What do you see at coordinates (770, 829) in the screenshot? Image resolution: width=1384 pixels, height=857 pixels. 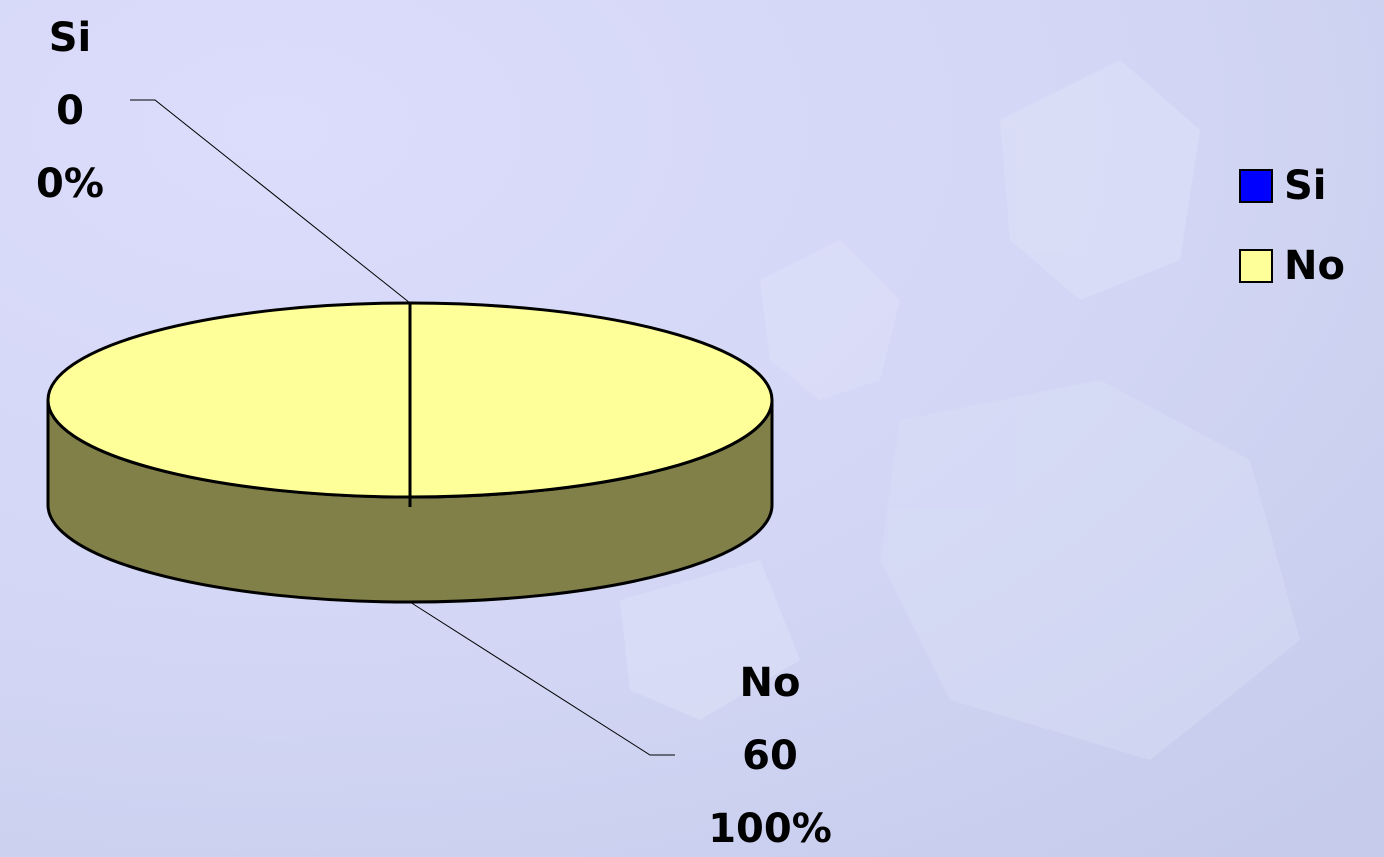 I see `data-label-percent: 100%` at bounding box center [770, 829].